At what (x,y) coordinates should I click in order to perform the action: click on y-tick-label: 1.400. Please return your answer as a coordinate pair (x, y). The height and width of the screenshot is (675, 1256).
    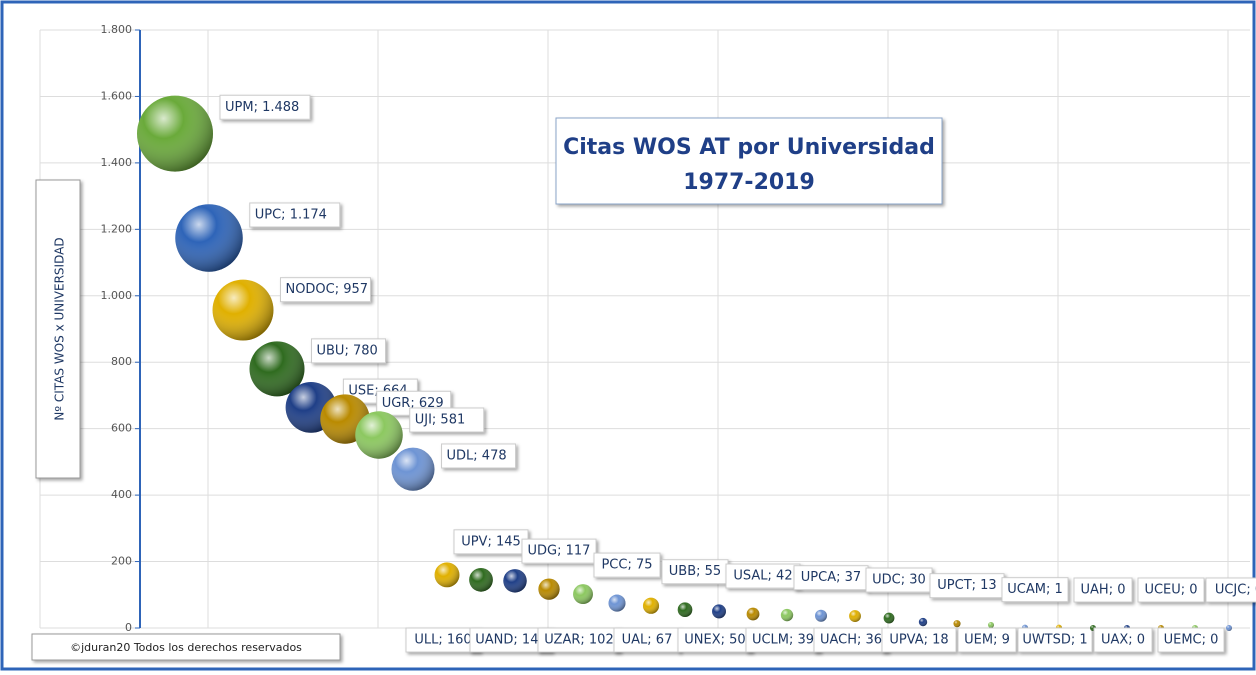
    Looking at the image, I should click on (117, 162).